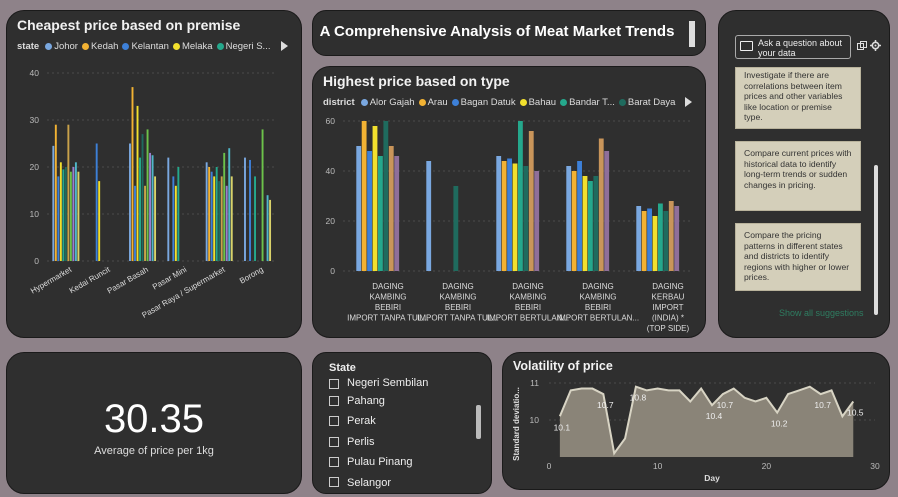  I want to click on gear-icon, so click(875, 45).